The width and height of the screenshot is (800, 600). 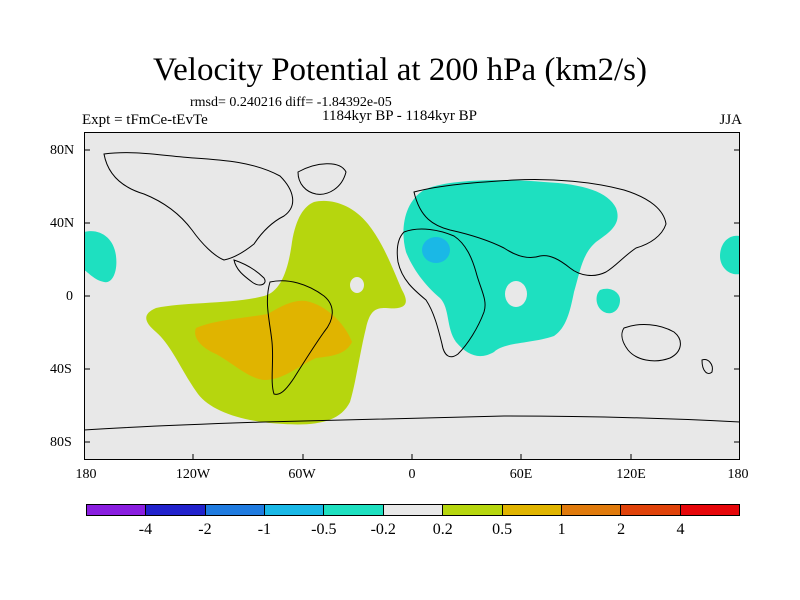 I want to click on lon-label-120w: 120W, so click(x=193, y=474).